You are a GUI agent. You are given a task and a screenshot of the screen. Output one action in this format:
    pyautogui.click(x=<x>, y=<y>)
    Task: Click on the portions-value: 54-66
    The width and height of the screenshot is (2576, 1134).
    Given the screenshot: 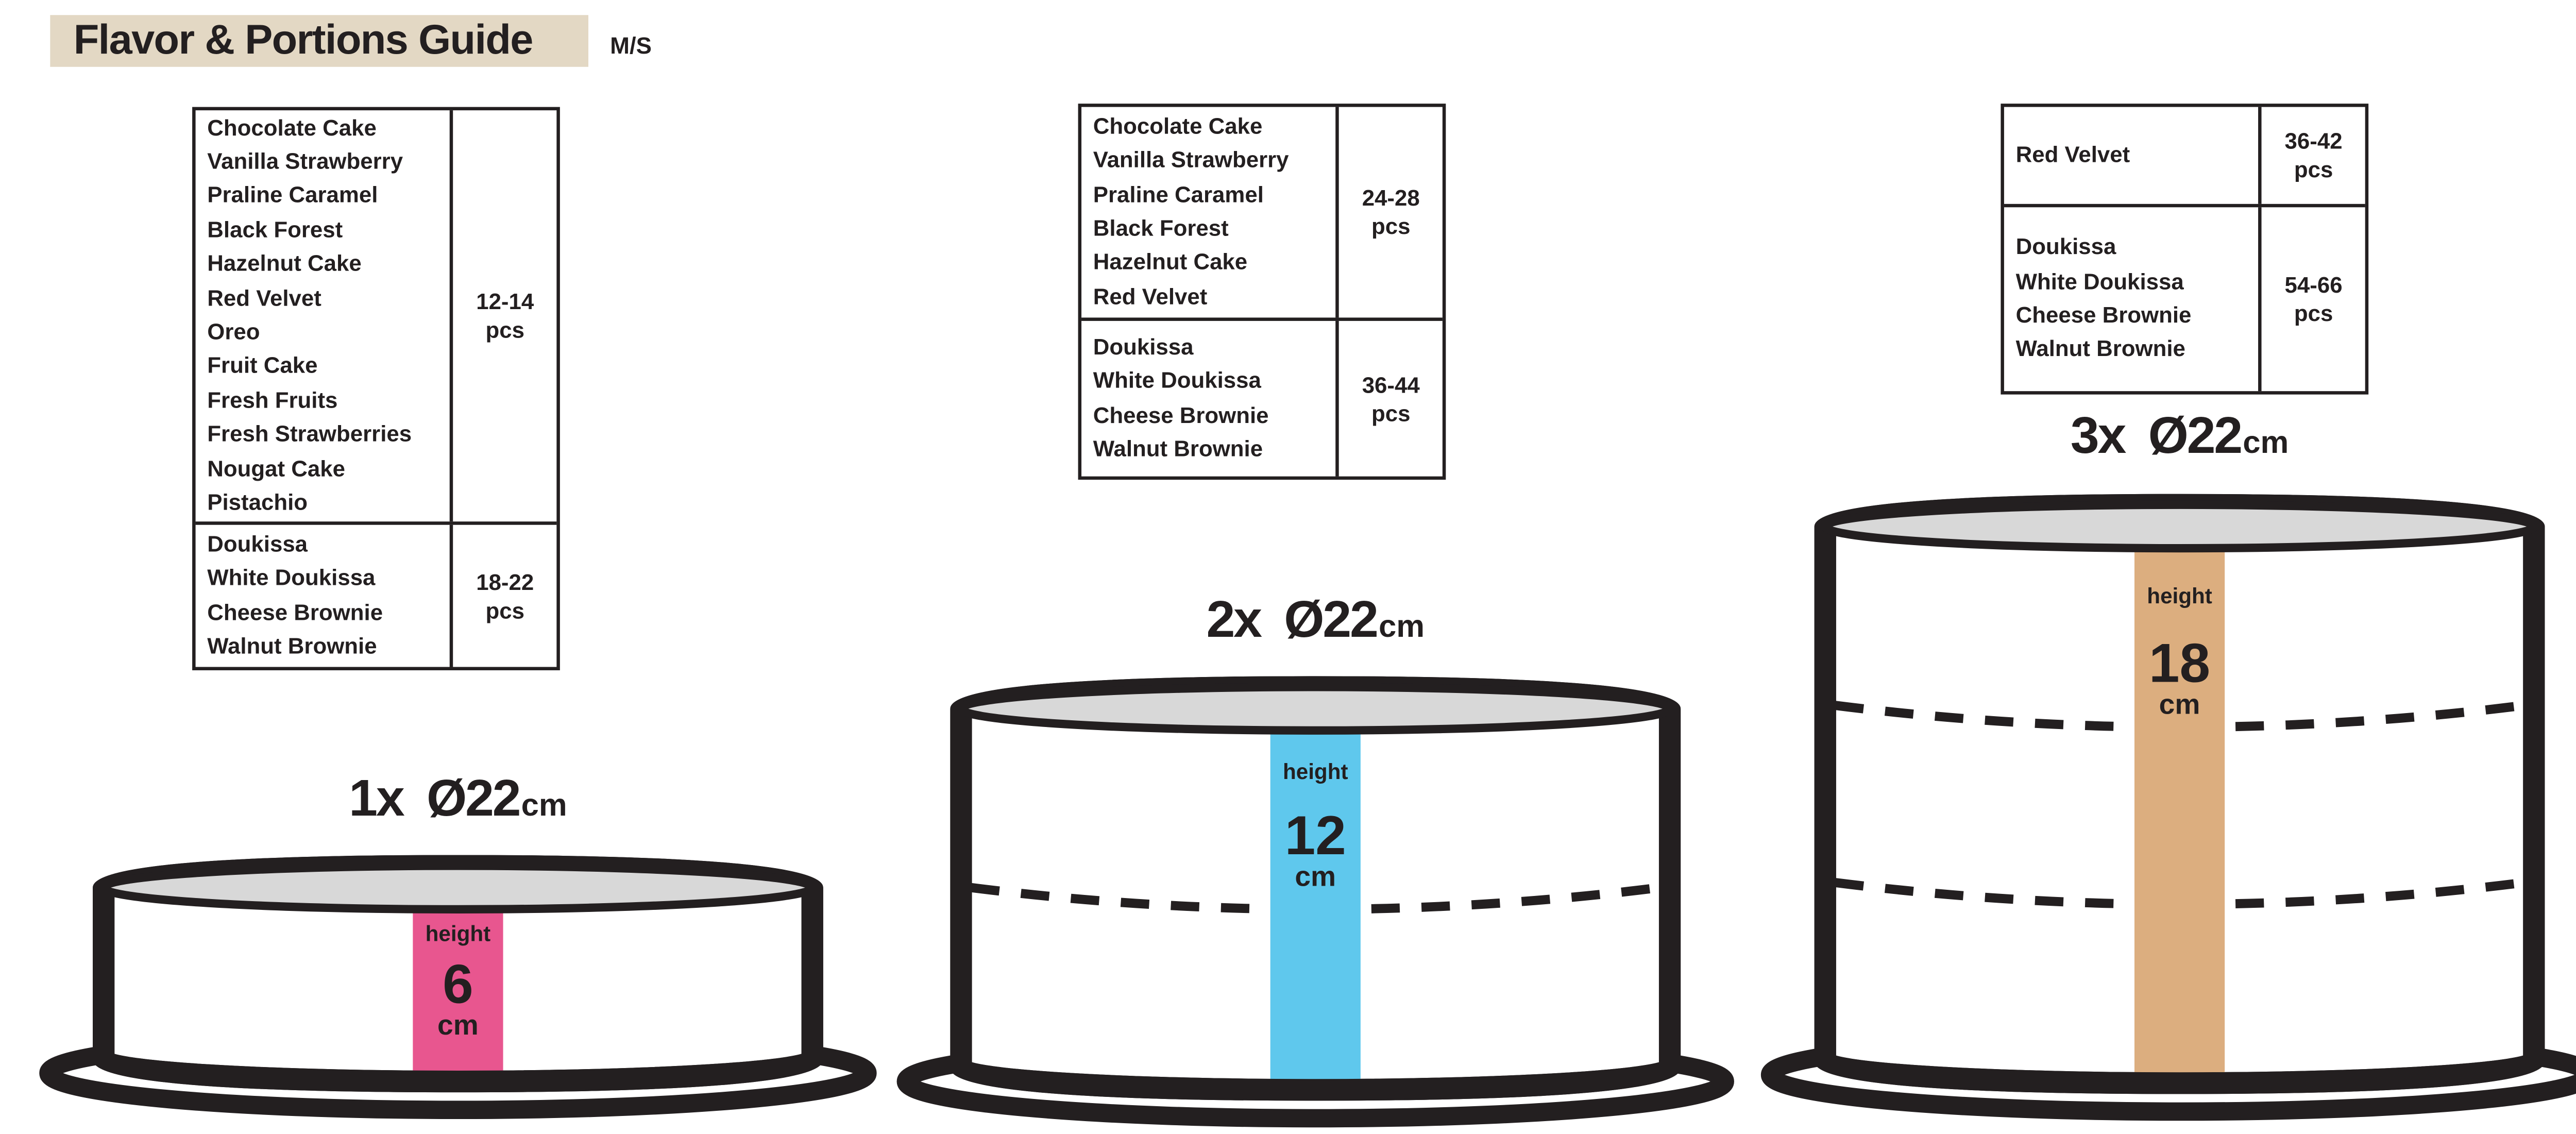 What is the action you would take?
    pyautogui.click(x=2313, y=285)
    